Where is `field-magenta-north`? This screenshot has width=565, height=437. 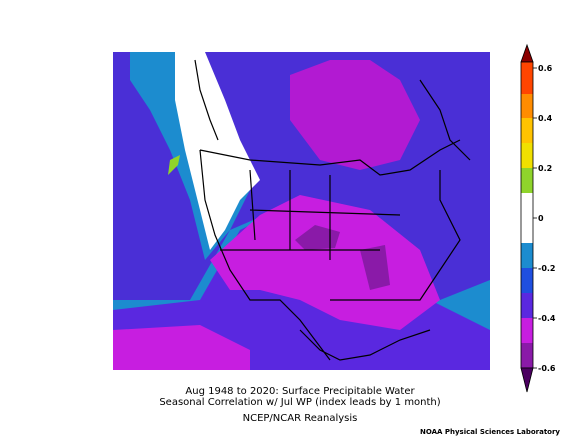
field-magenta-north is located at coordinates (355, 115).